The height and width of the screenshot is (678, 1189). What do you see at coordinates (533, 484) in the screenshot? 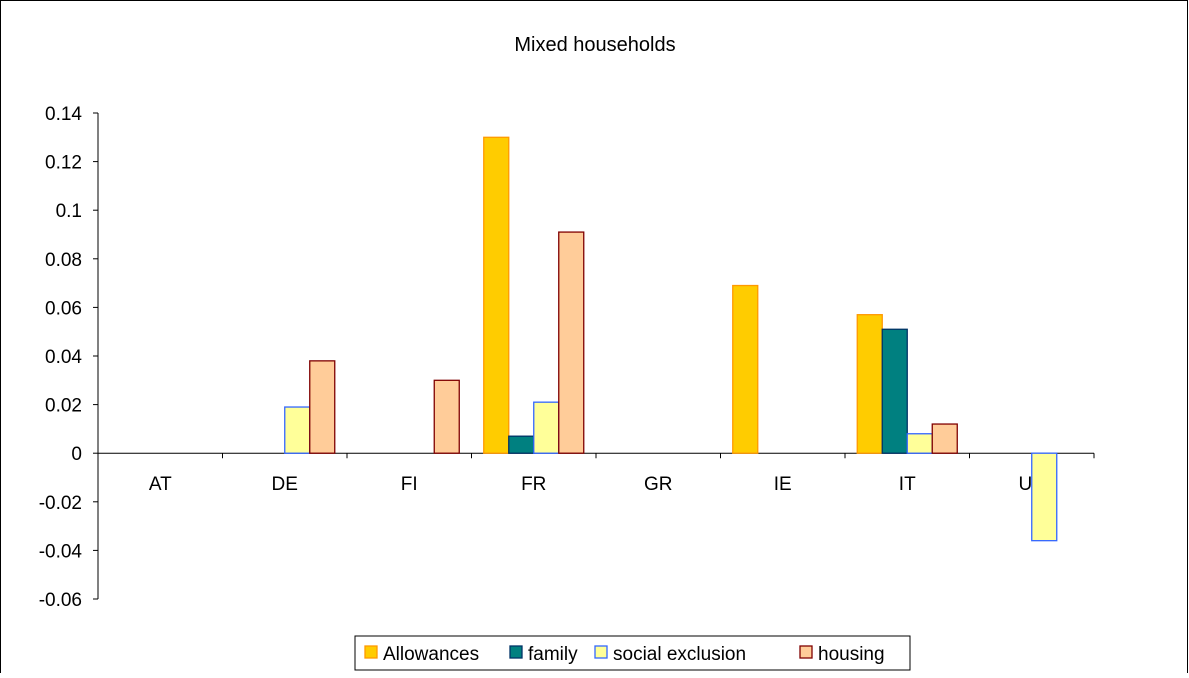
I see `x-tick-label: FR` at bounding box center [533, 484].